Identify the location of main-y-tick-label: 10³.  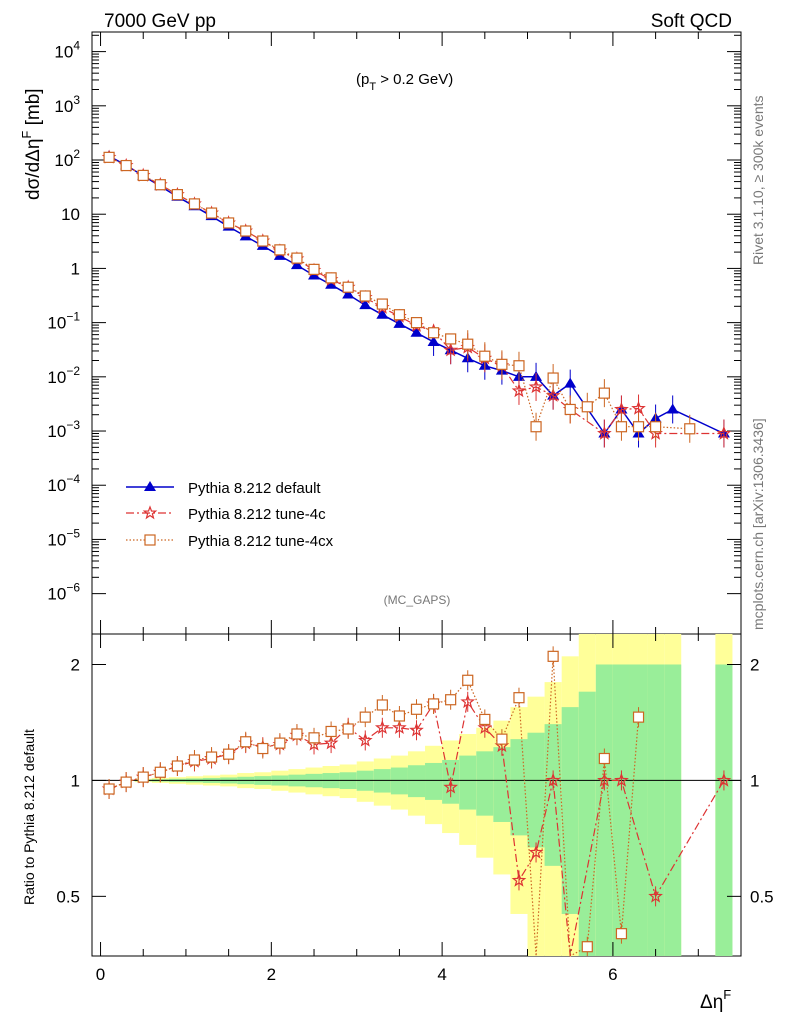
(67, 104).